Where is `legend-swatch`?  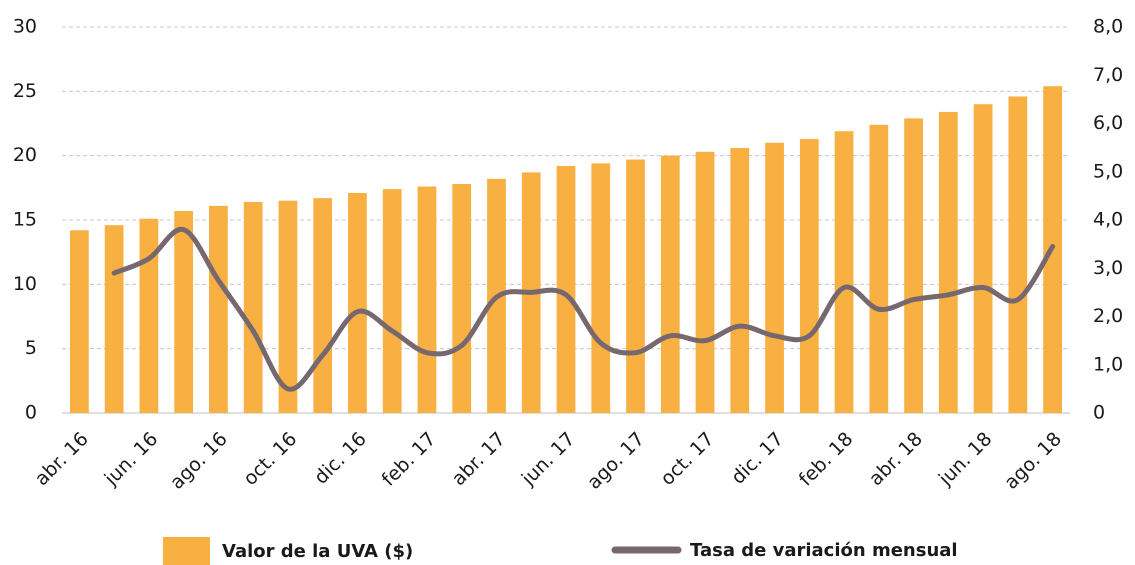 legend-swatch is located at coordinates (186, 551).